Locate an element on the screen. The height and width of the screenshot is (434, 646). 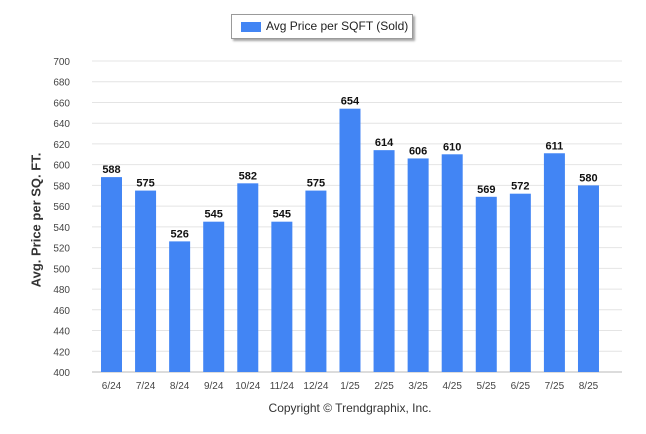
data-label: 610 is located at coordinates (452, 147).